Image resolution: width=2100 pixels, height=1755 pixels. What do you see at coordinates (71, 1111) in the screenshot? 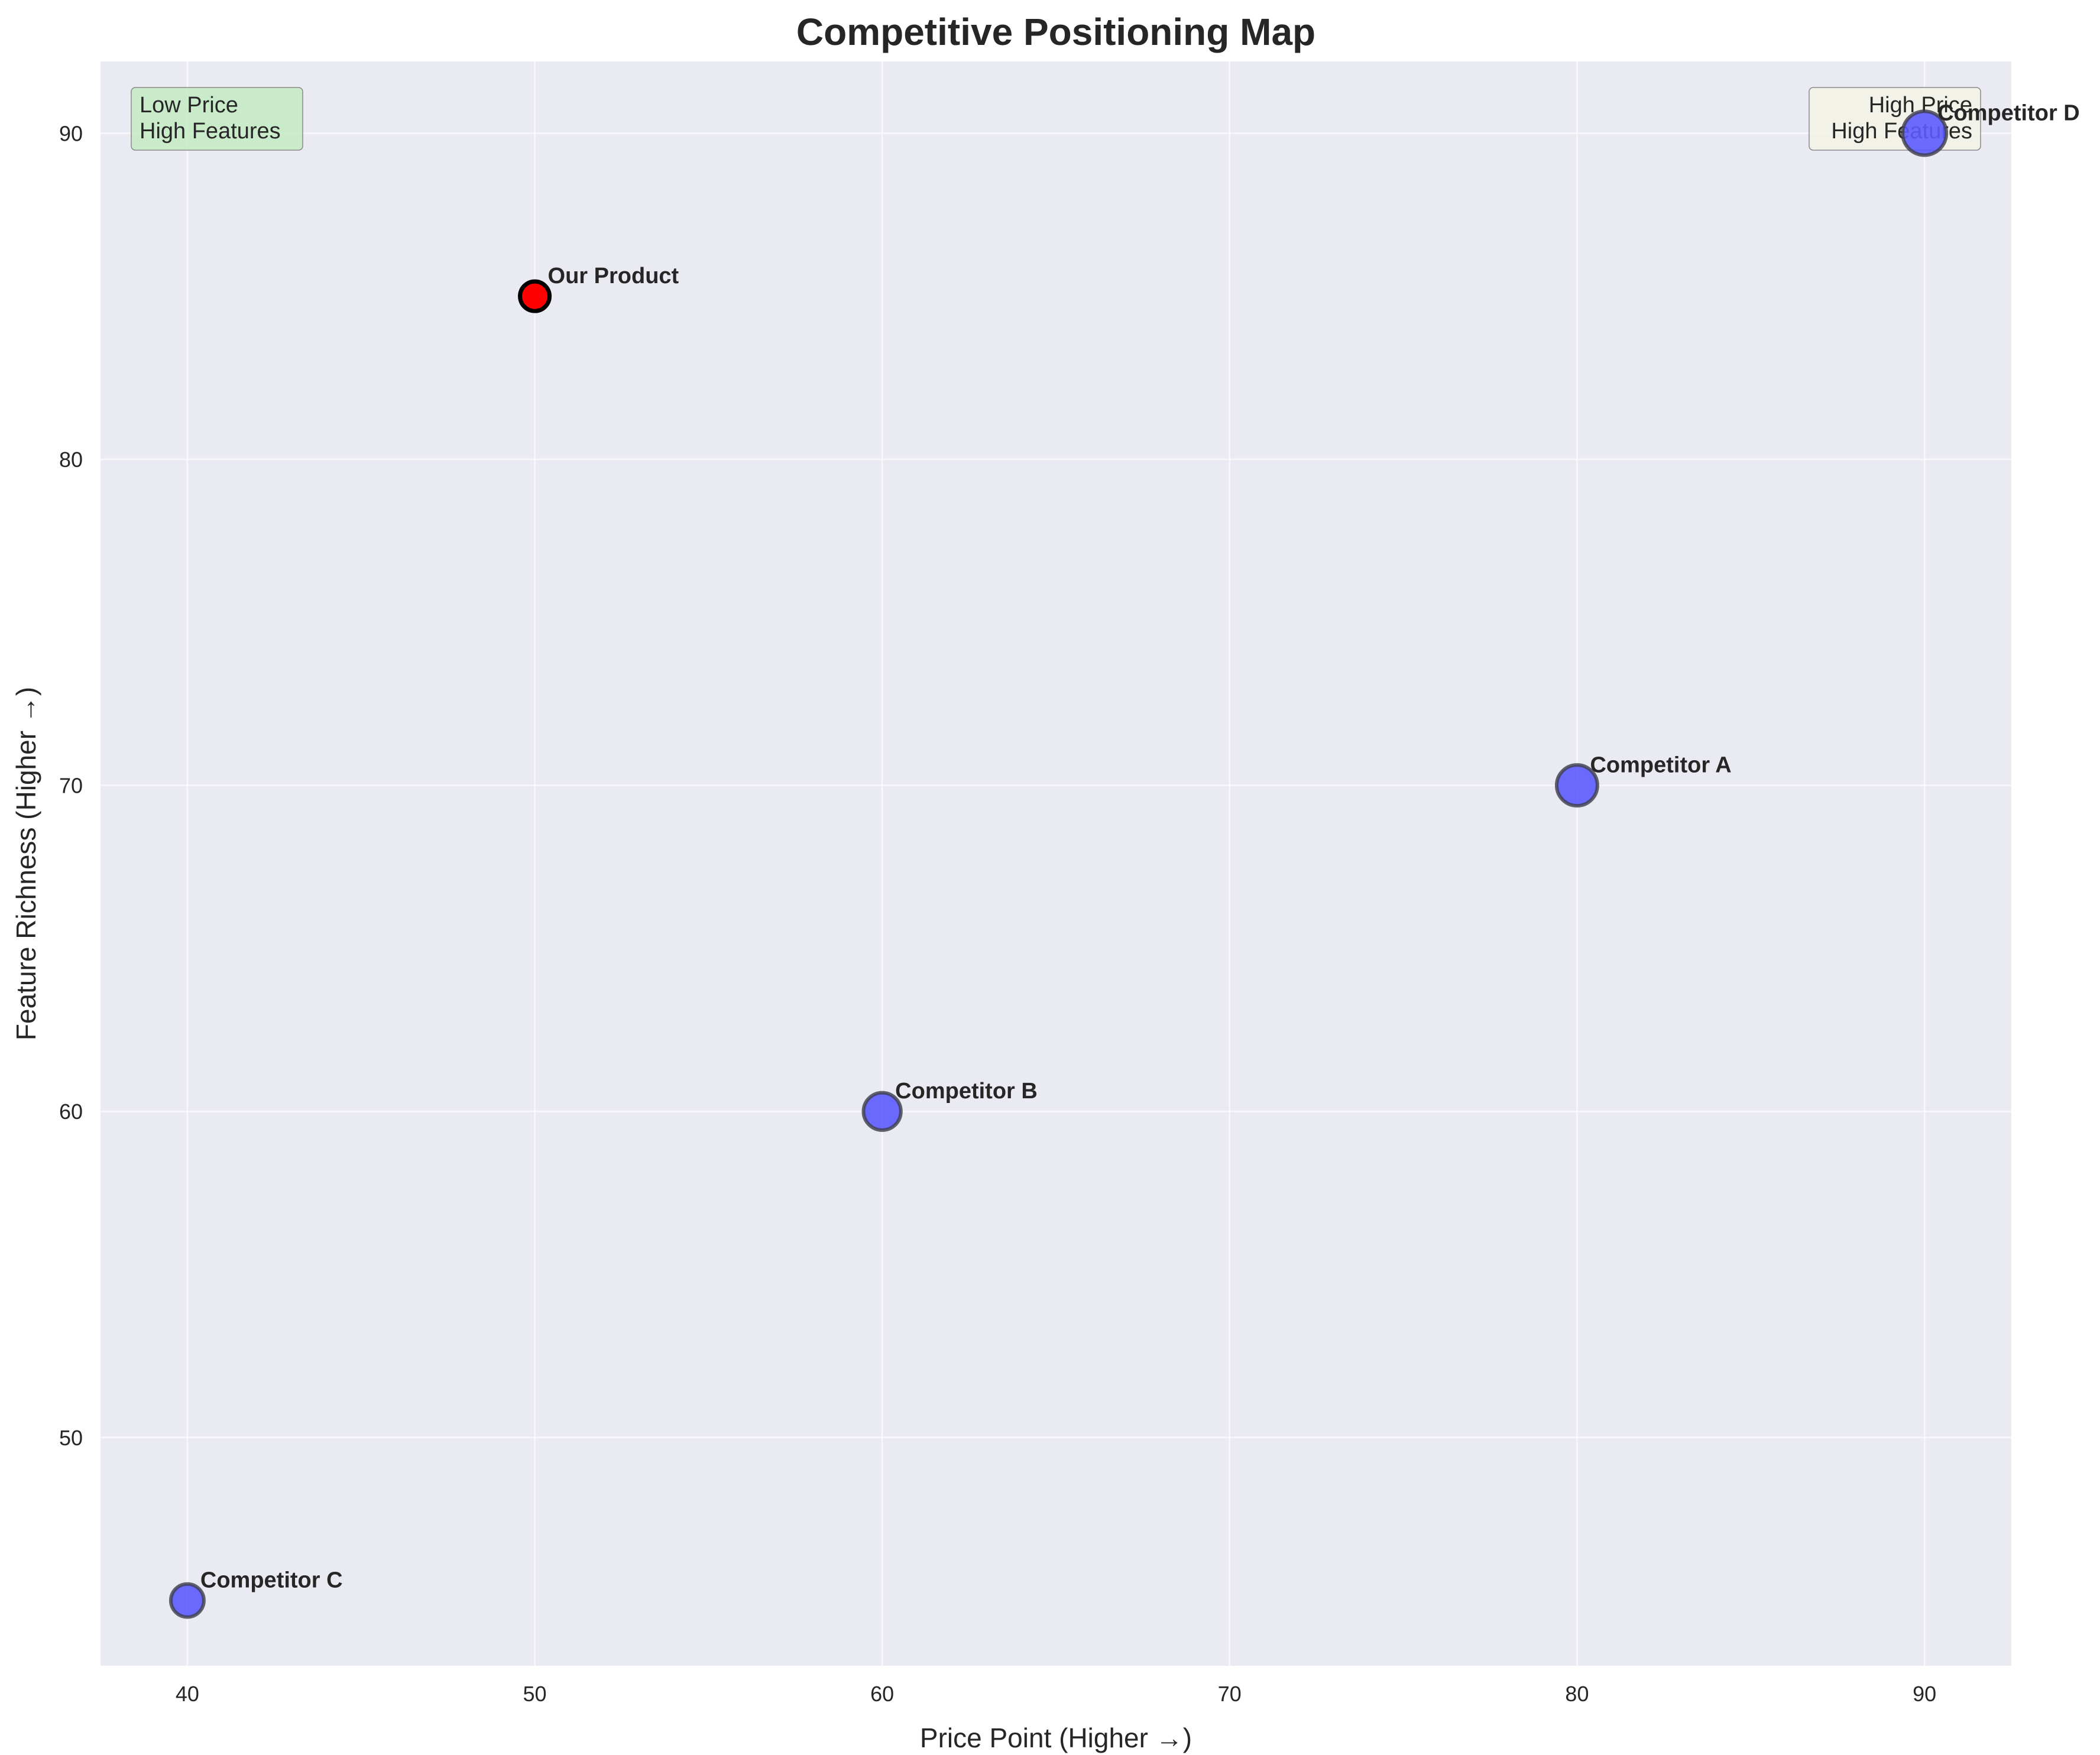
I see `y-tick-label: 60` at bounding box center [71, 1111].